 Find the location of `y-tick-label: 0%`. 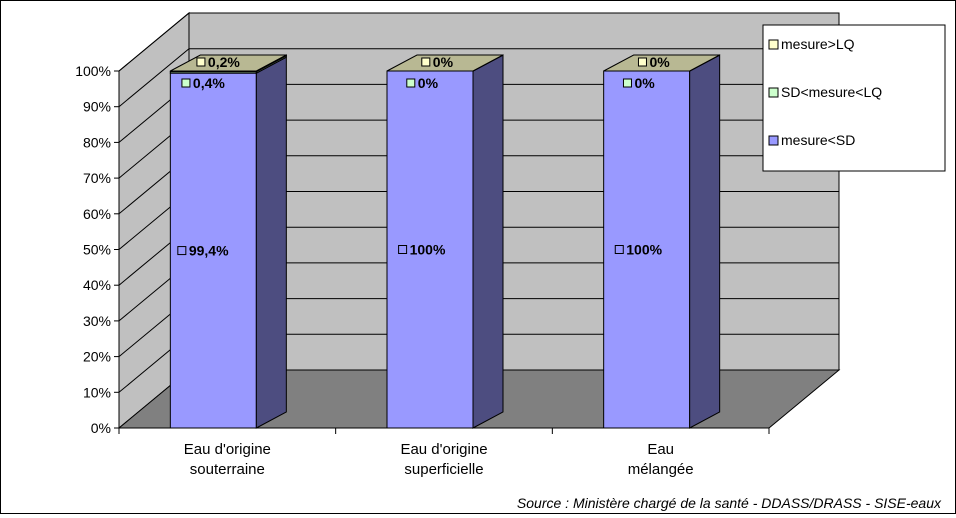

y-tick-label: 0% is located at coordinates (101, 428).